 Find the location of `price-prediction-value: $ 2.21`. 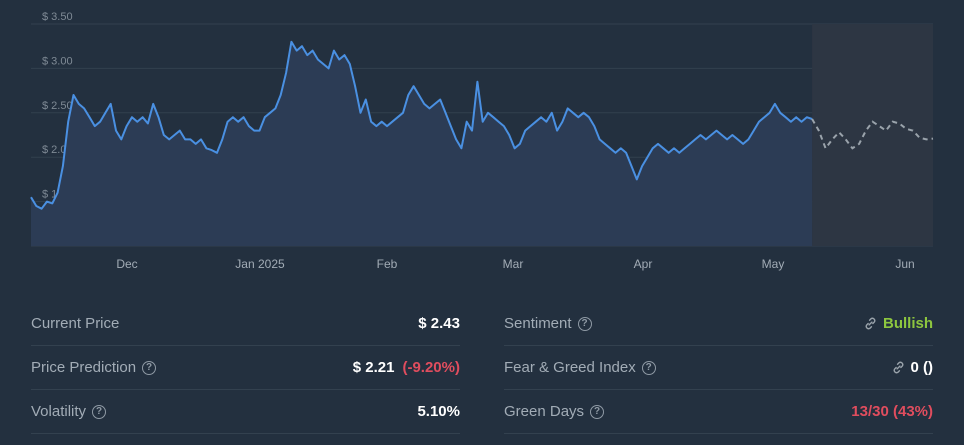

price-prediction-value: $ 2.21 is located at coordinates (373, 367).